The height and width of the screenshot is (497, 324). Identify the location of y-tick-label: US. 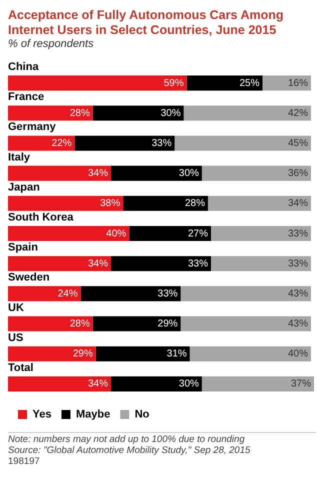
(16, 338).